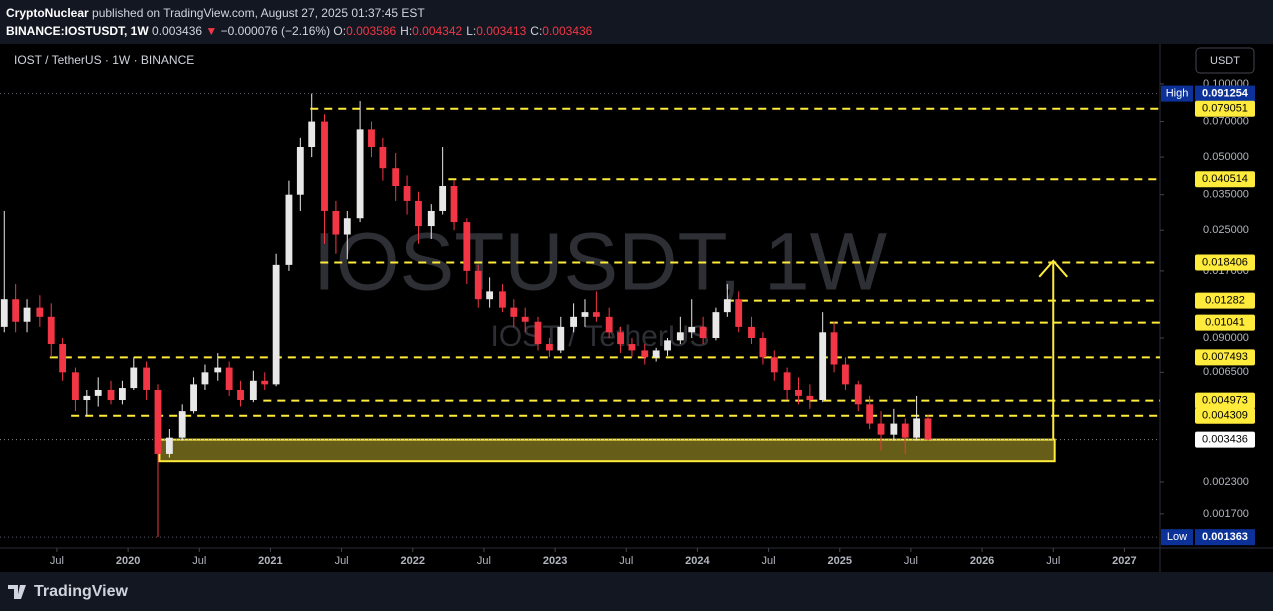 This screenshot has height=611, width=1273. What do you see at coordinates (982, 561) in the screenshot?
I see `x-tick-label: 2026` at bounding box center [982, 561].